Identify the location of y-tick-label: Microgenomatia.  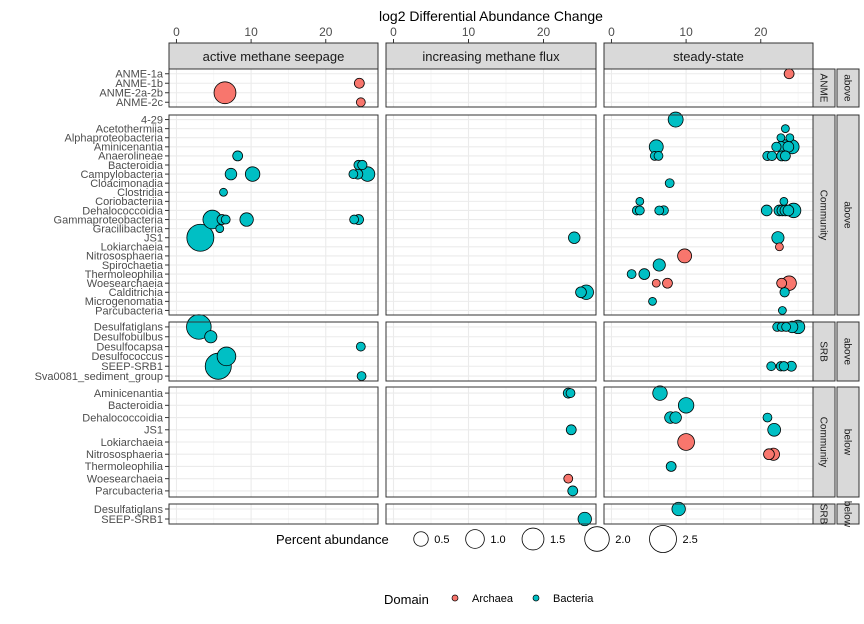
(124, 302).